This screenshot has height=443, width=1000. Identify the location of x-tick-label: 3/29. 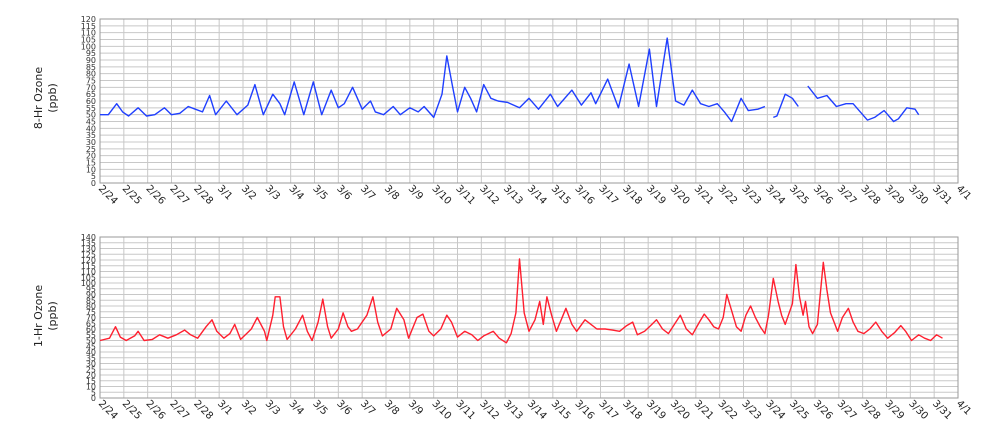
(894, 195).